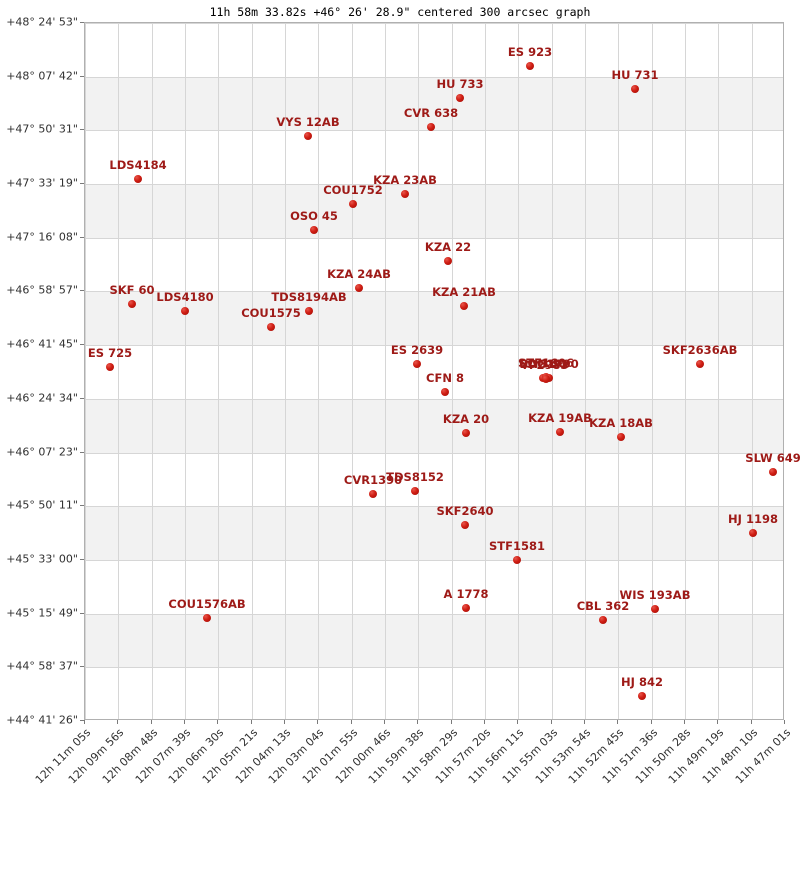 The width and height of the screenshot is (800, 877). Describe the element at coordinates (466, 594) in the screenshot. I see `star-label: A 1778` at that location.